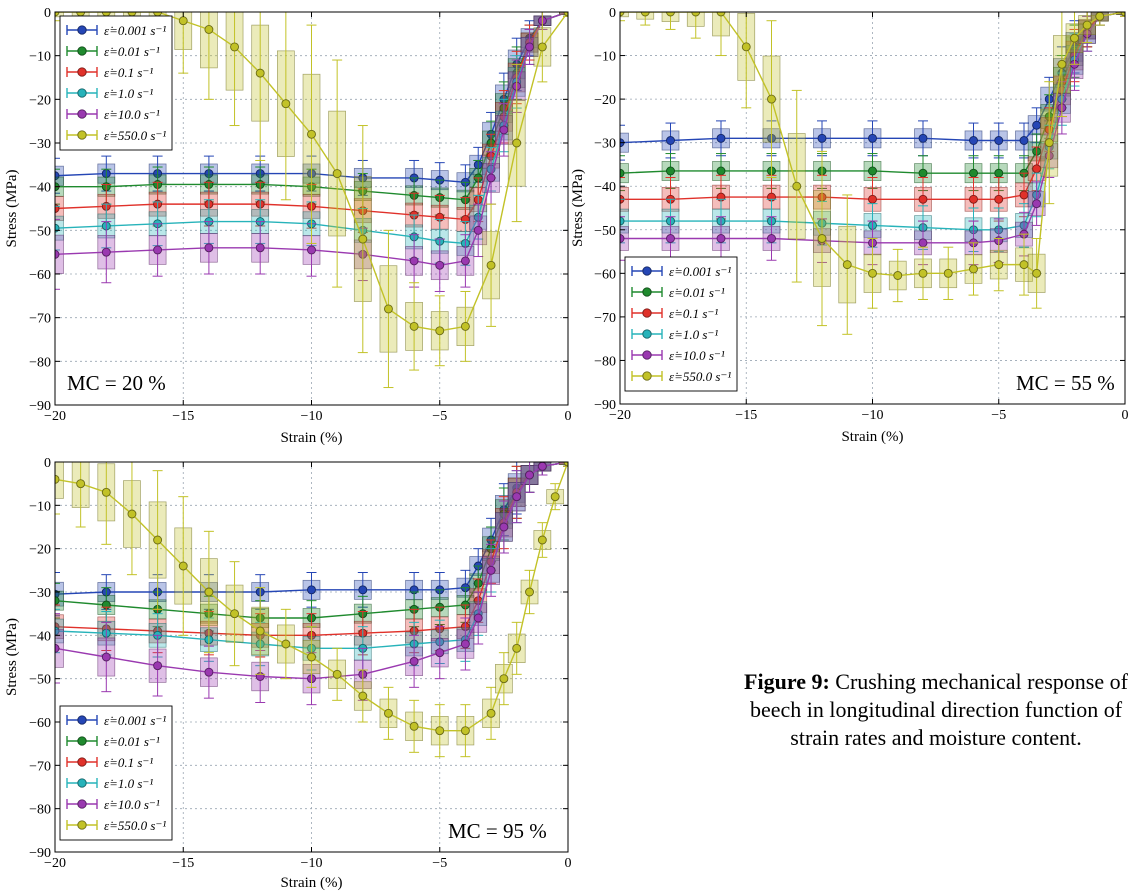 This screenshot has height=895, width=1128. I want to click on y-tick-label: −50, so click(40, 680).